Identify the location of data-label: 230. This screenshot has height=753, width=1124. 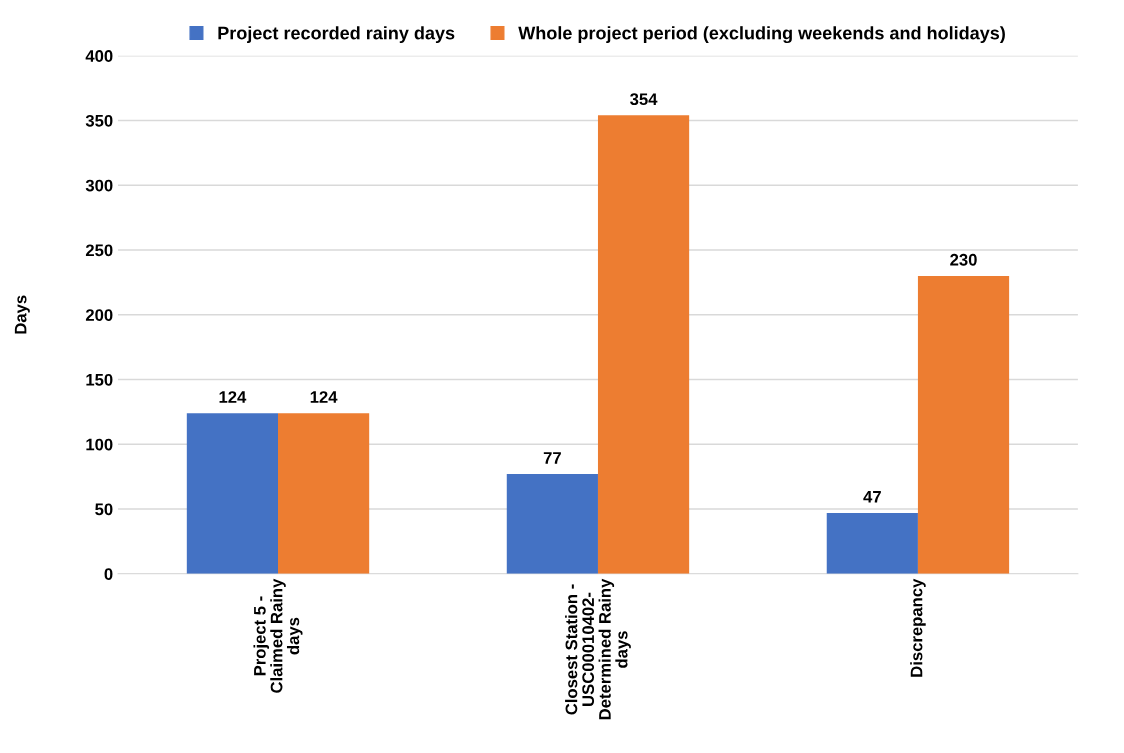
(963, 259).